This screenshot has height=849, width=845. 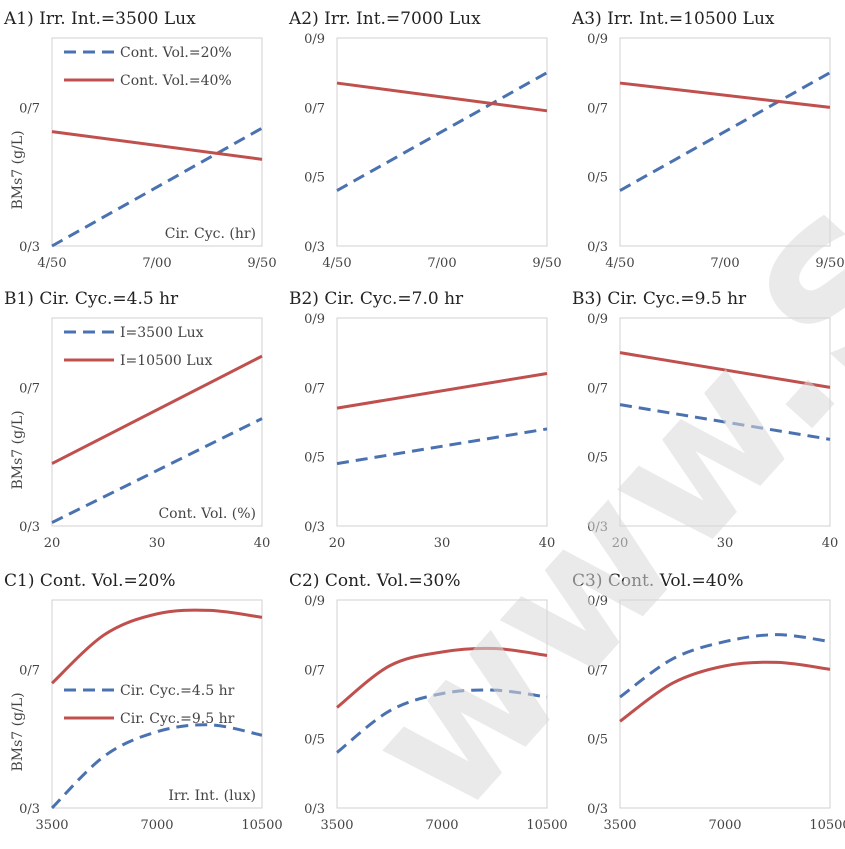 I want to click on panel-title: C1) Cont. Vol.=20%, so click(x=90, y=581).